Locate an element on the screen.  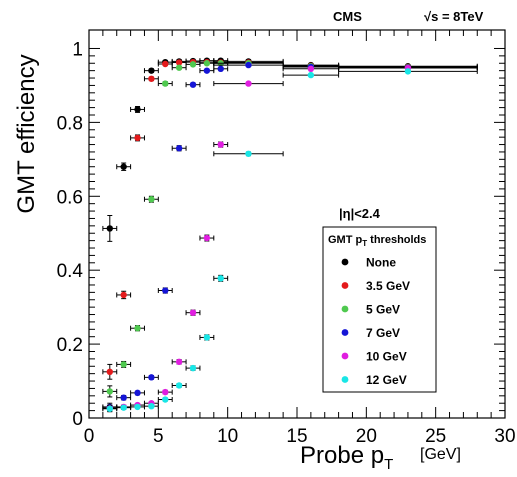
x-tick-label: 20 is located at coordinates (366, 436).